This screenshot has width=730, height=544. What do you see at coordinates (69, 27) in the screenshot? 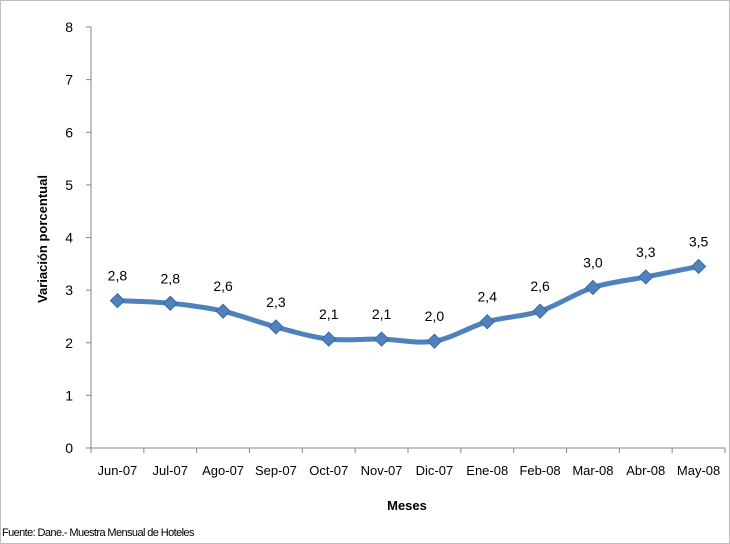
I see `y-tick-label: 8` at bounding box center [69, 27].